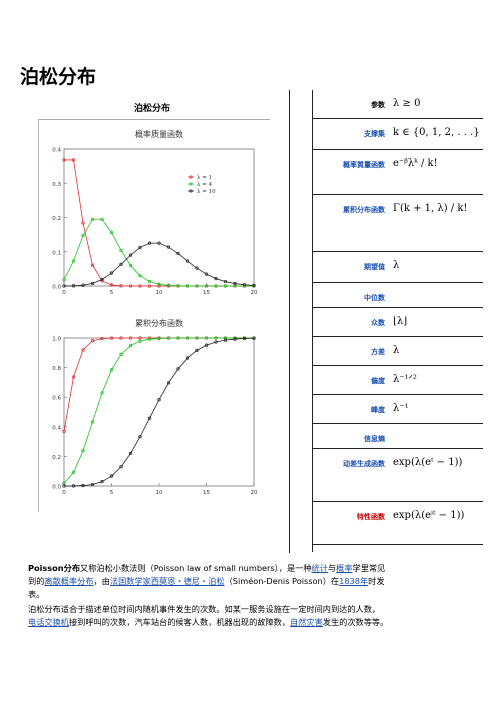 The height and width of the screenshot is (702, 496). What do you see at coordinates (204, 178) in the screenshot?
I see `legend-label: λ = 1` at bounding box center [204, 178].